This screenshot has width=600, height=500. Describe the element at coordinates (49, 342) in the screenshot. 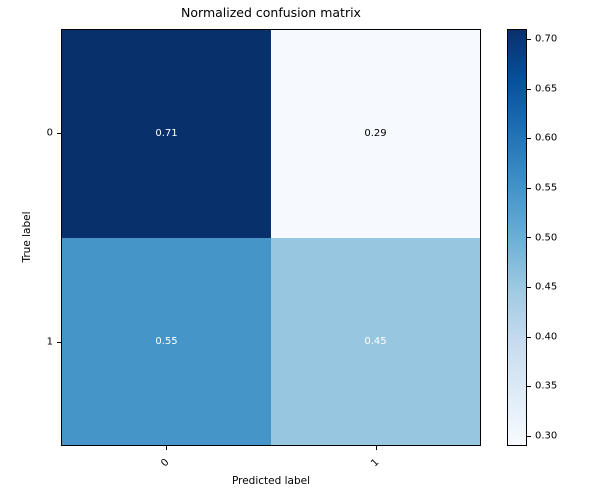

I see `y-tick-label-1: 1` at that location.